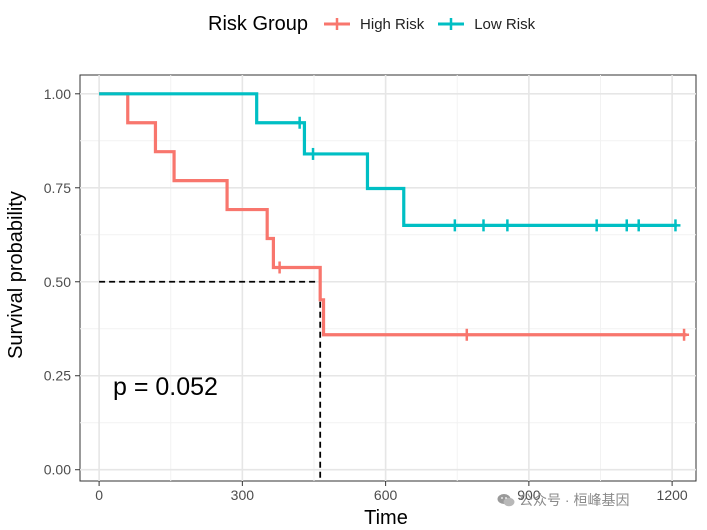 The image size is (707, 530). I want to click on x-axis-label: Time, so click(386, 518).